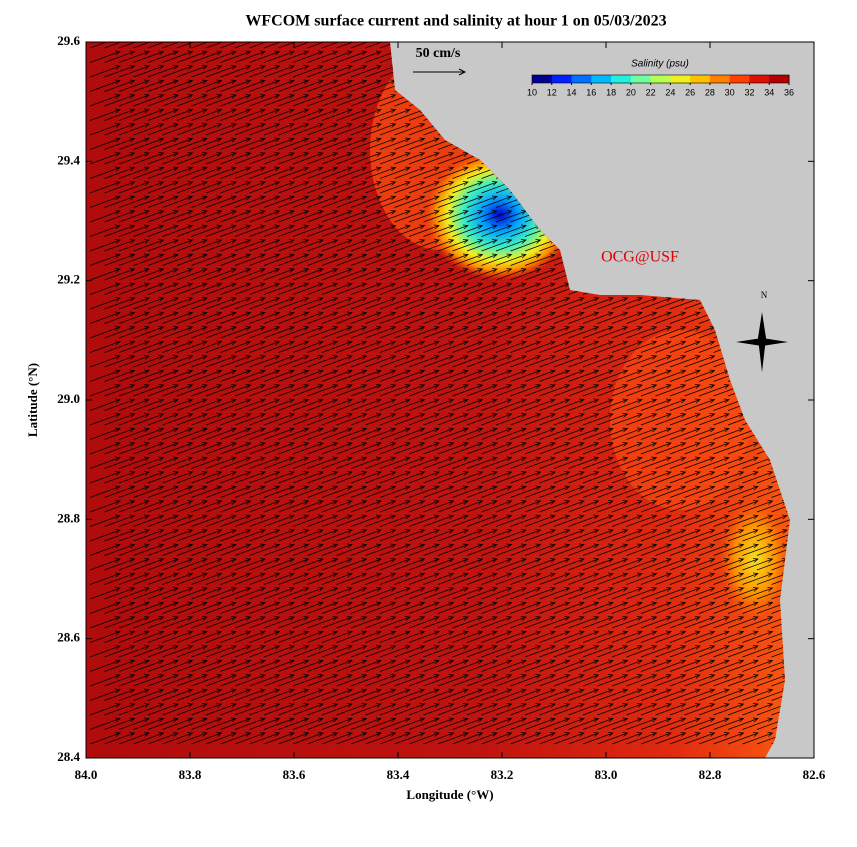  I want to click on colorbar-tick-label: 20, so click(631, 92).